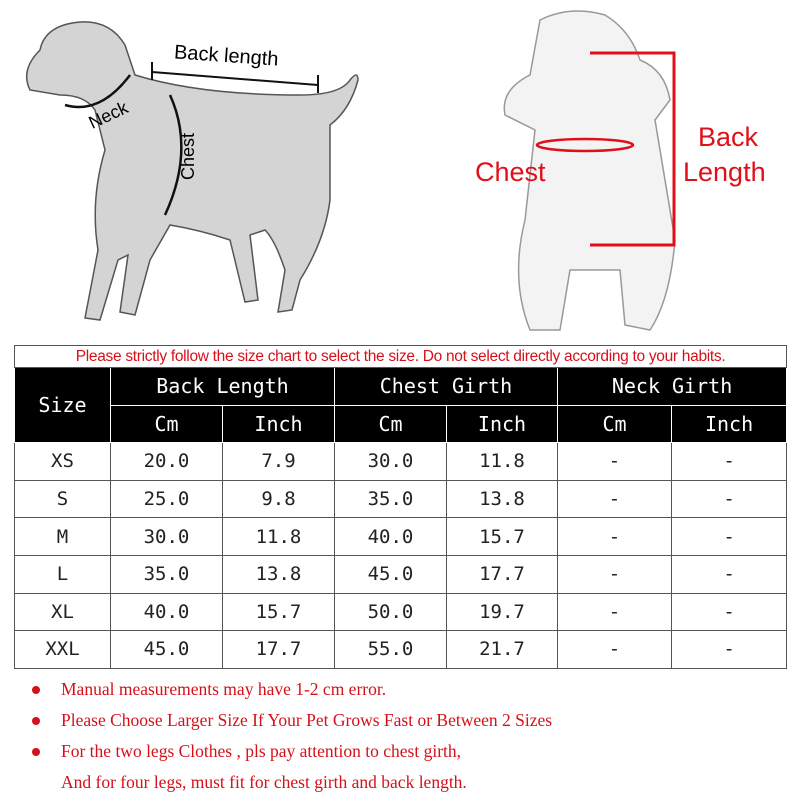  I want to click on table-row: XL 40.0 15.7 50.0 19.7- -, so click(401, 612).